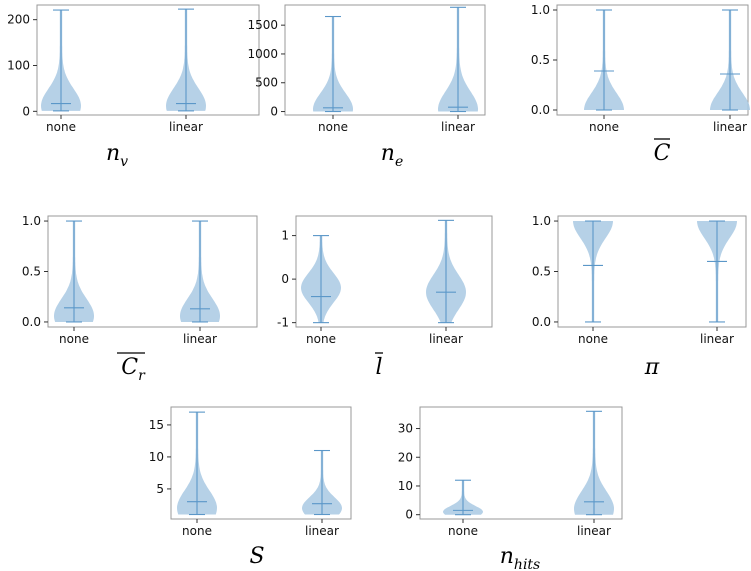 The width and height of the screenshot is (751, 571). What do you see at coordinates (156, 425) in the screenshot?
I see `y-tick-label: 15` at bounding box center [156, 425].